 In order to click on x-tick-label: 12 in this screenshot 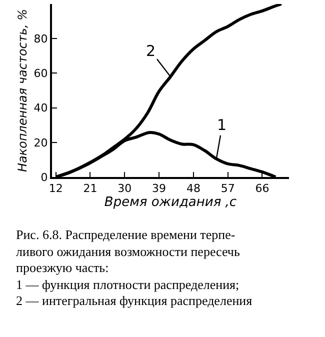, I will do `click(55, 189)`.